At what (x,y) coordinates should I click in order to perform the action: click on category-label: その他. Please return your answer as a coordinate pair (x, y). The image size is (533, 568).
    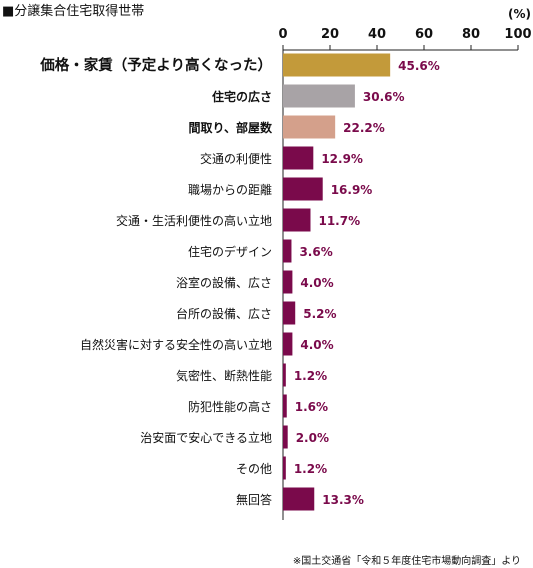
    Looking at the image, I should click on (254, 469).